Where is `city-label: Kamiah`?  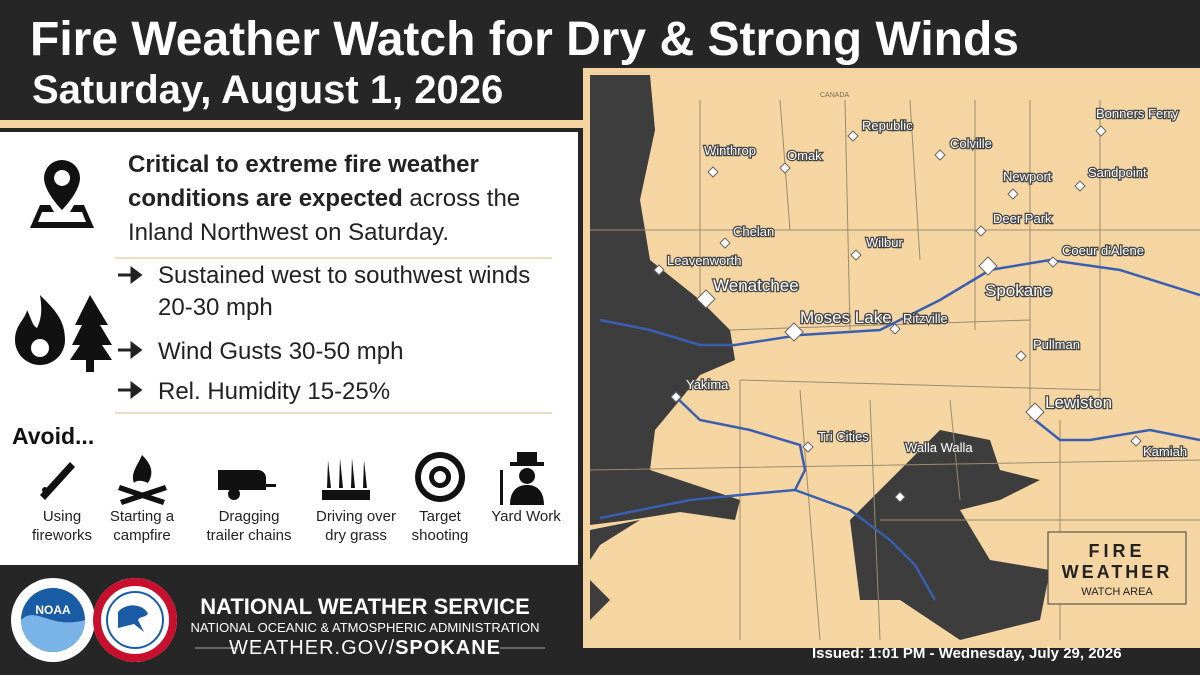 city-label: Kamiah is located at coordinates (1165, 451).